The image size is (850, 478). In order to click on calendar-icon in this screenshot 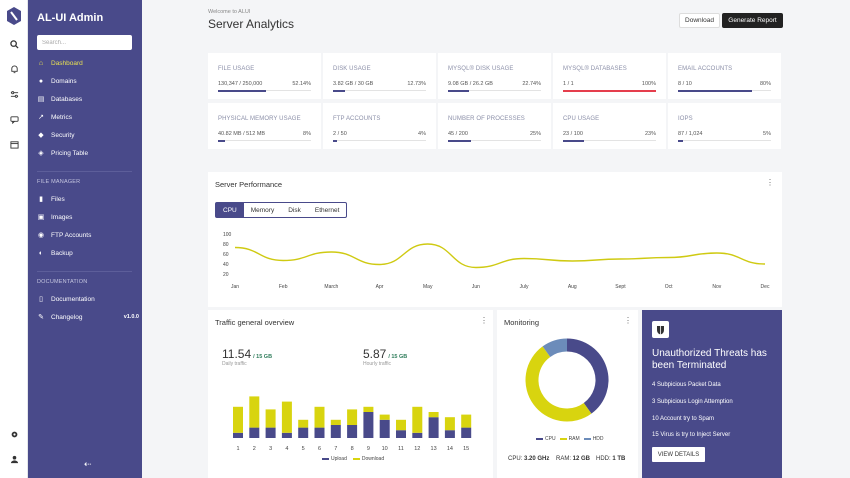, I will do `click(14, 144)`.